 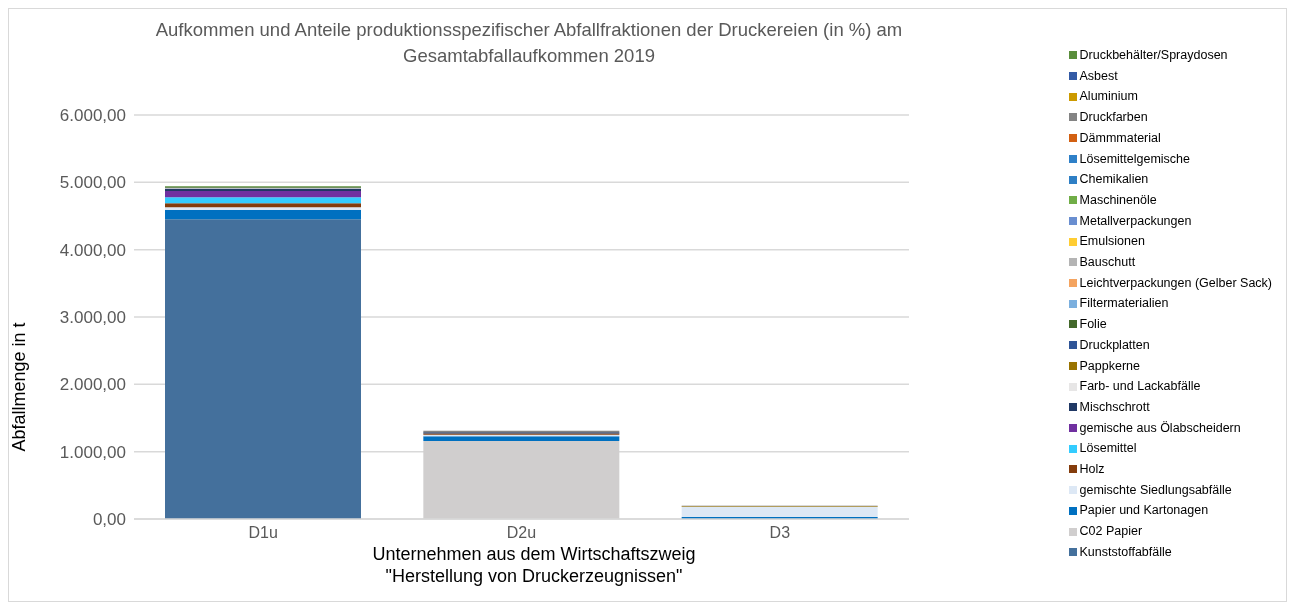 What do you see at coordinates (1153, 55) in the screenshot?
I see `legend-label: Druckbehälter/Spraydosen` at bounding box center [1153, 55].